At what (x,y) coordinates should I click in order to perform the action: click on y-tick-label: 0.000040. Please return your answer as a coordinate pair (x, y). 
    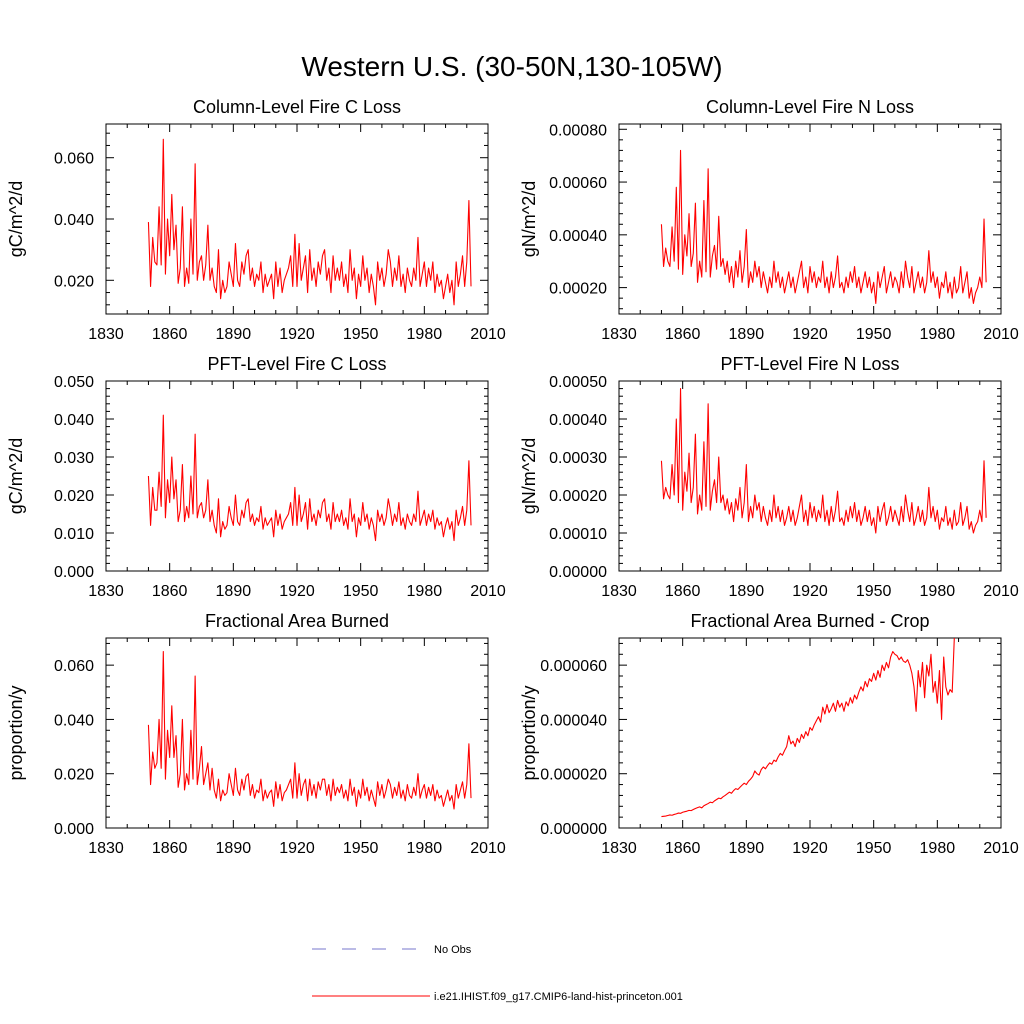
    Looking at the image, I should click on (573, 720).